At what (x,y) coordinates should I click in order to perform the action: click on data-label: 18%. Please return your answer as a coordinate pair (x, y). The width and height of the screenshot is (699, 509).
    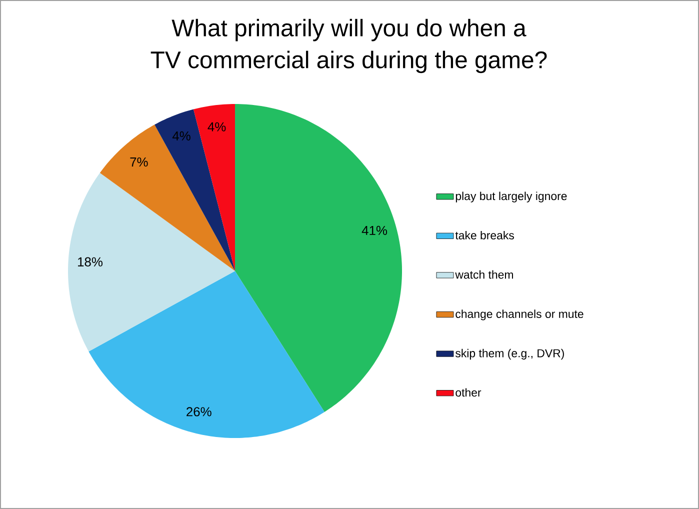
    Looking at the image, I should click on (90, 261).